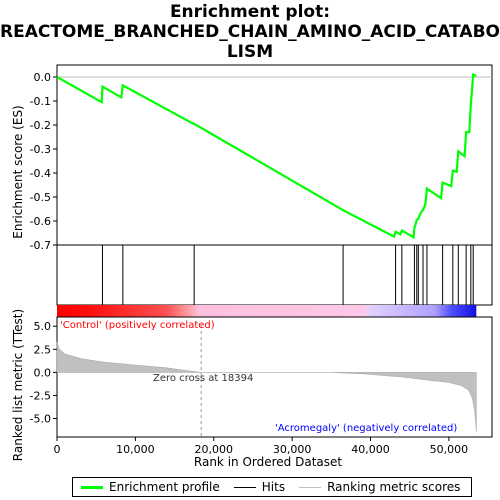 This screenshot has width=500, height=500. Describe the element at coordinates (40, 419) in the screenshot. I see `rank-y-tick-label: -5.0` at that location.